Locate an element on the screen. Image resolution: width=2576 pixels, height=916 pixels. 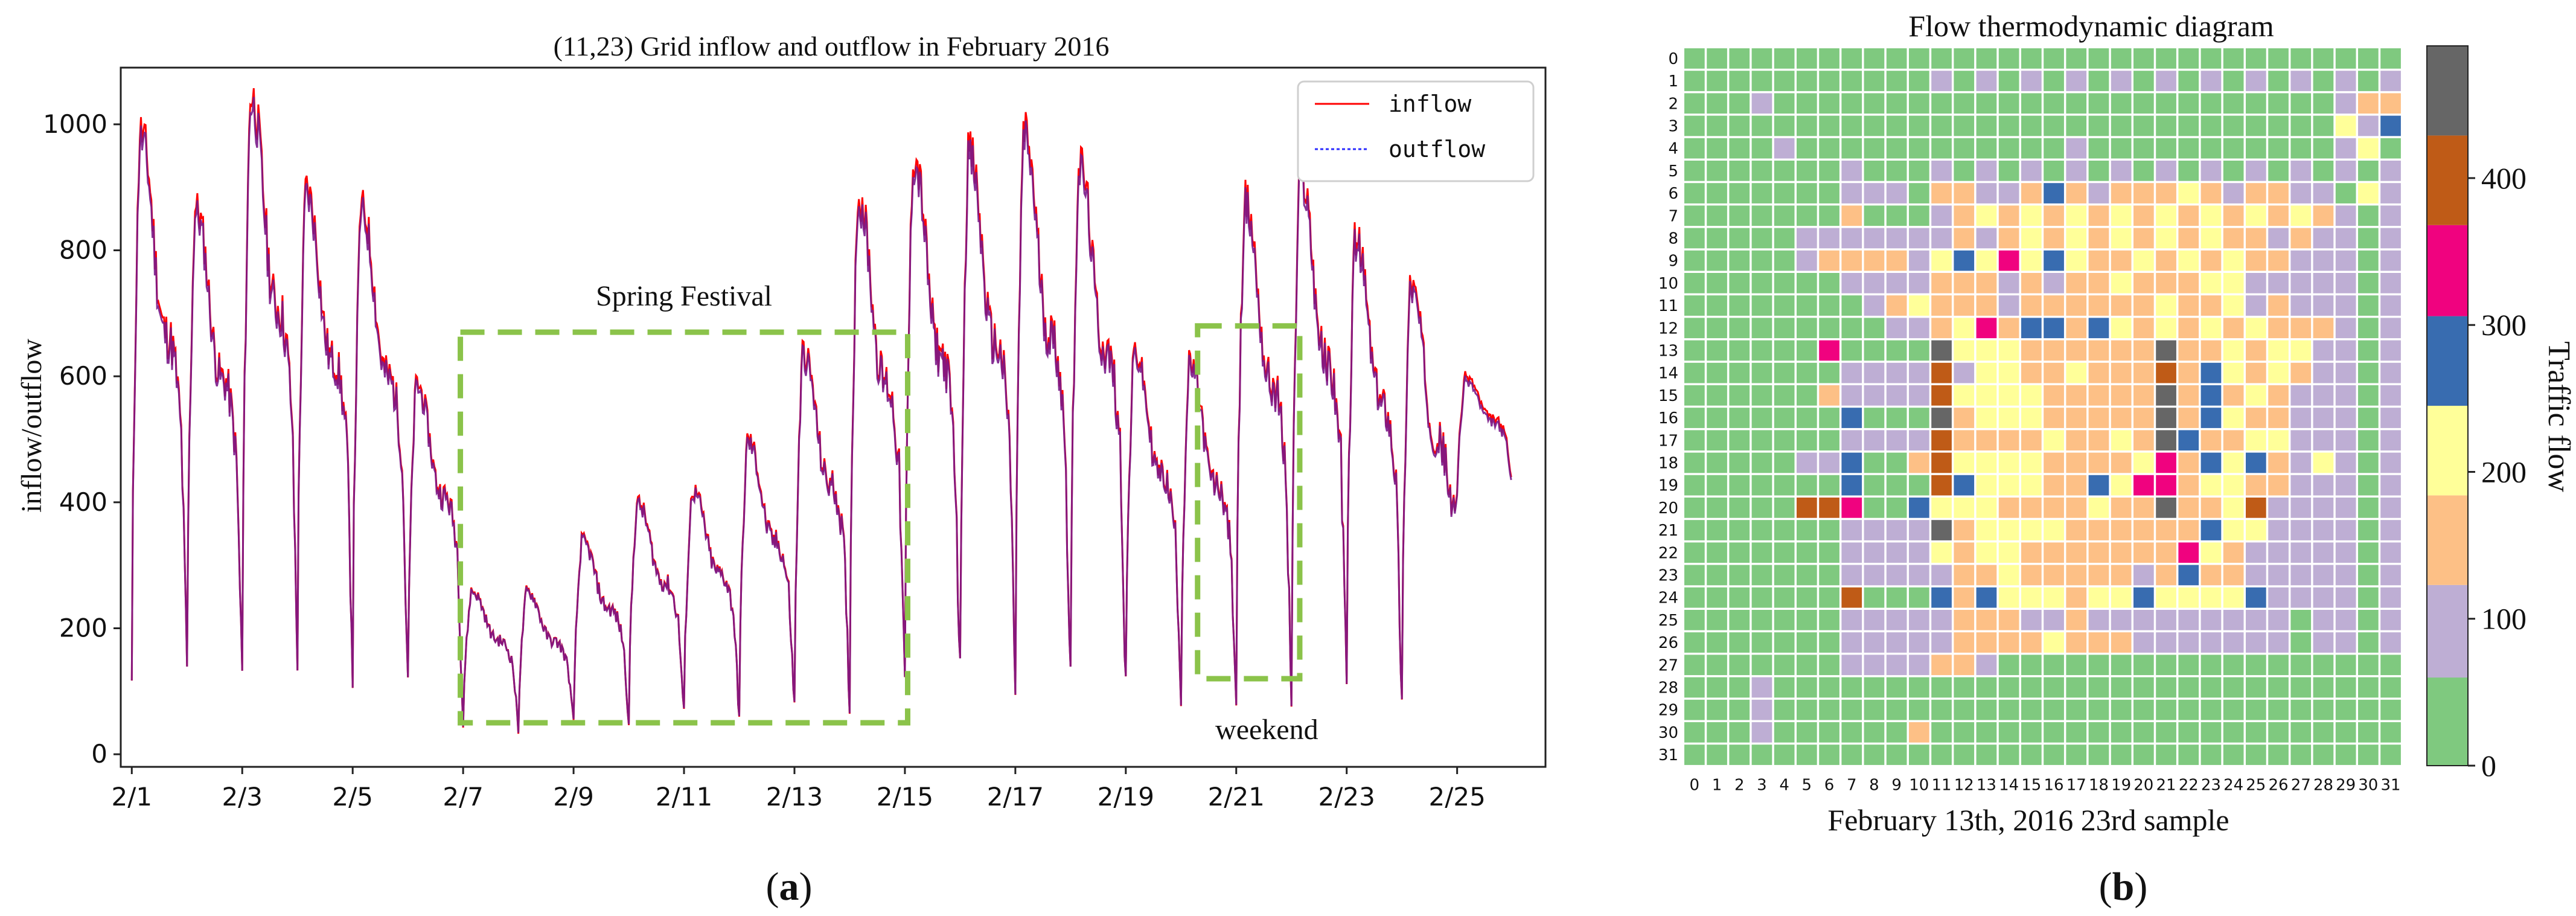
x-tick-label: 2/13 is located at coordinates (794, 797).